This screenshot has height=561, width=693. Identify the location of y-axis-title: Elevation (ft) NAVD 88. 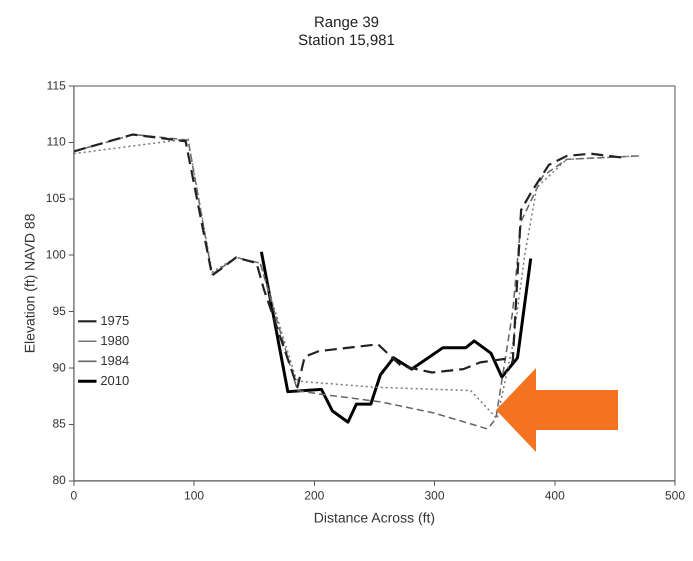
(29, 283).